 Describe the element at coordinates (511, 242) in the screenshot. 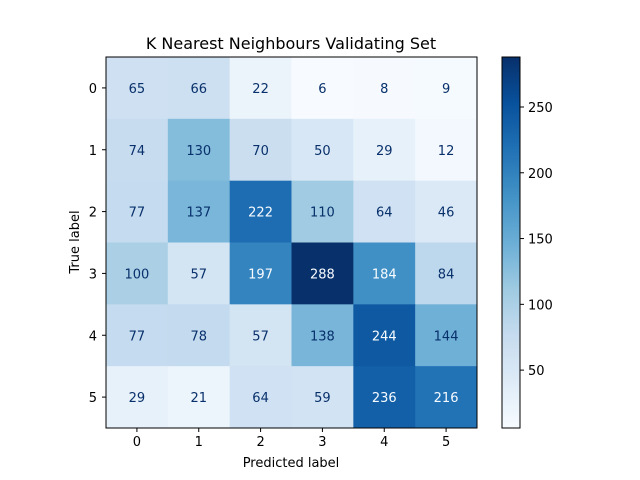

I see `colorbar` at that location.